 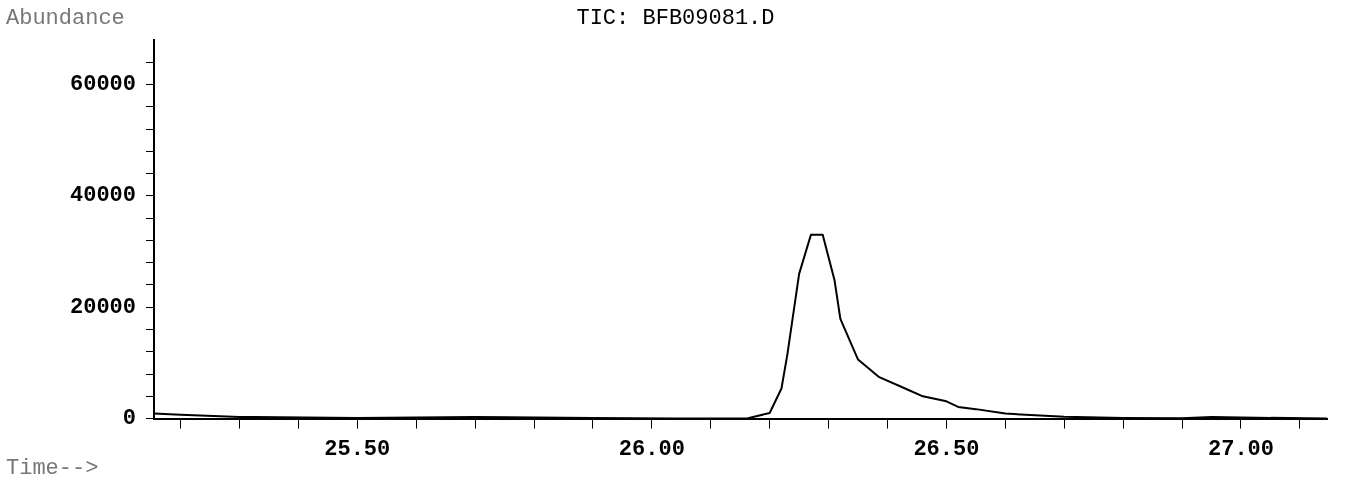 What do you see at coordinates (52, 468) in the screenshot?
I see `x-axis-title: Time-->` at bounding box center [52, 468].